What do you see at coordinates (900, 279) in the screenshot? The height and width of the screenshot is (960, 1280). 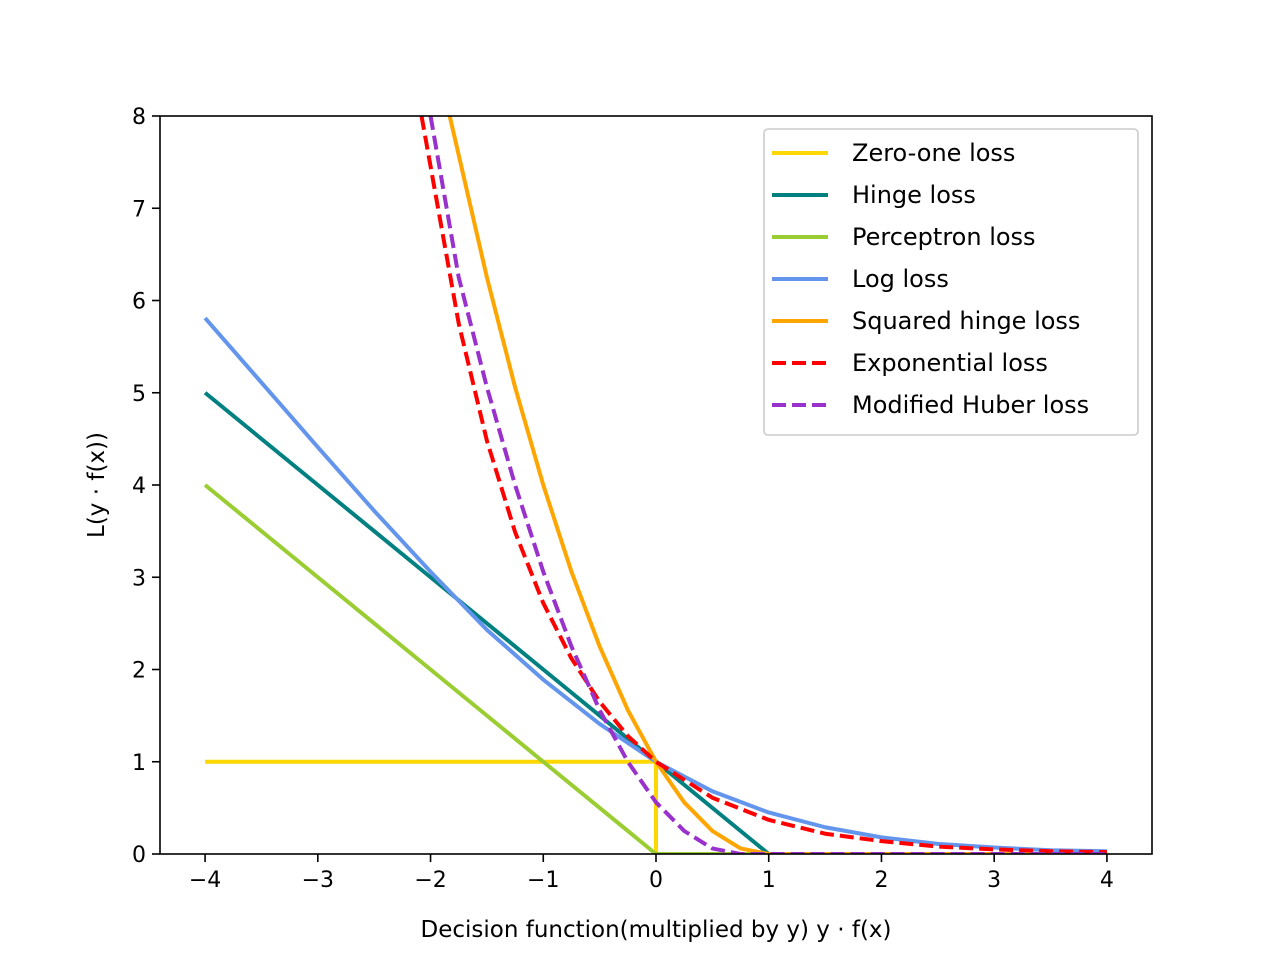 I see `legend-label-log-loss: Log loss` at bounding box center [900, 279].